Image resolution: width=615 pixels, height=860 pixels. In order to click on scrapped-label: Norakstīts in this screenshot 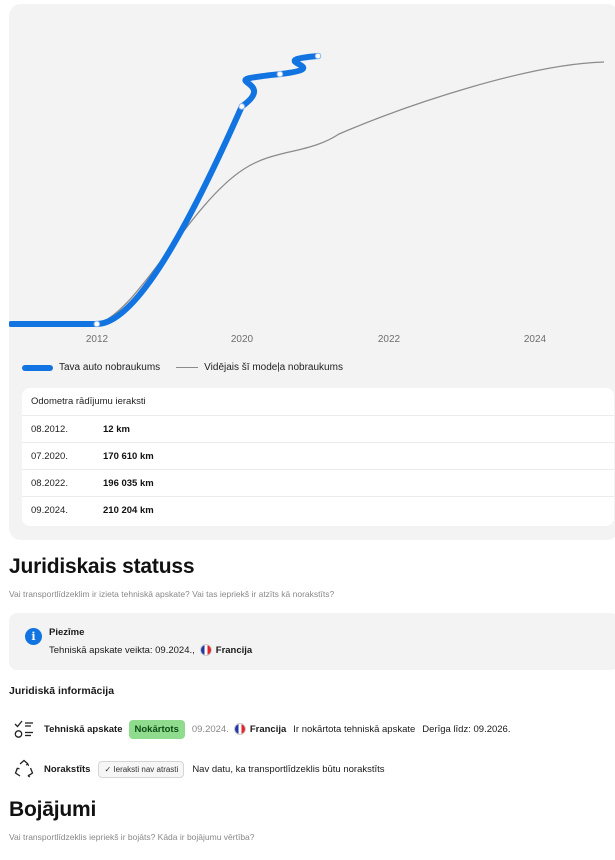, I will do `click(67, 769)`.